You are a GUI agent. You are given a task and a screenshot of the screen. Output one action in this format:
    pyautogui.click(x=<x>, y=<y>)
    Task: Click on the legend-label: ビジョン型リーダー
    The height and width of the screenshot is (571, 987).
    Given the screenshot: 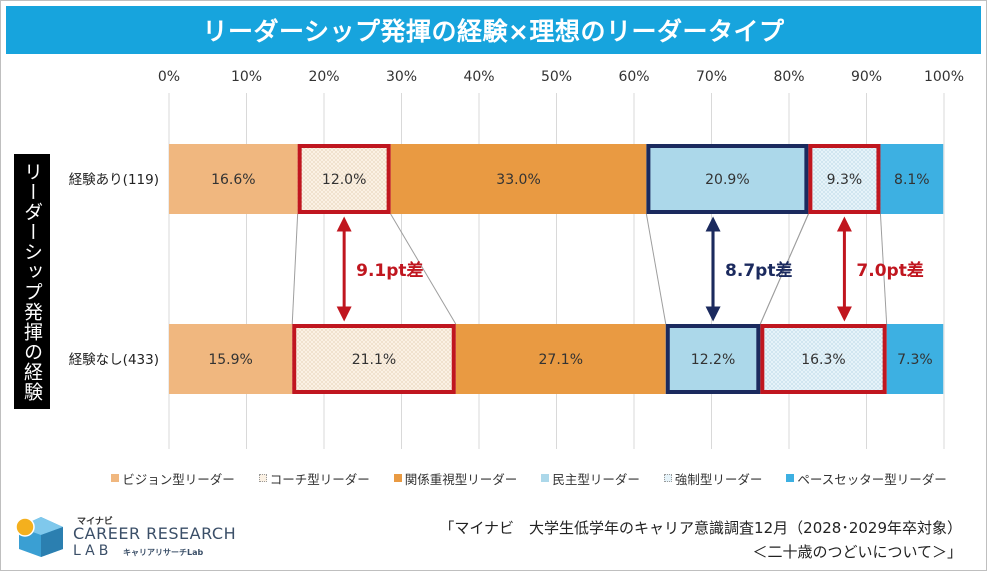 What is the action you would take?
    pyautogui.click(x=178, y=479)
    